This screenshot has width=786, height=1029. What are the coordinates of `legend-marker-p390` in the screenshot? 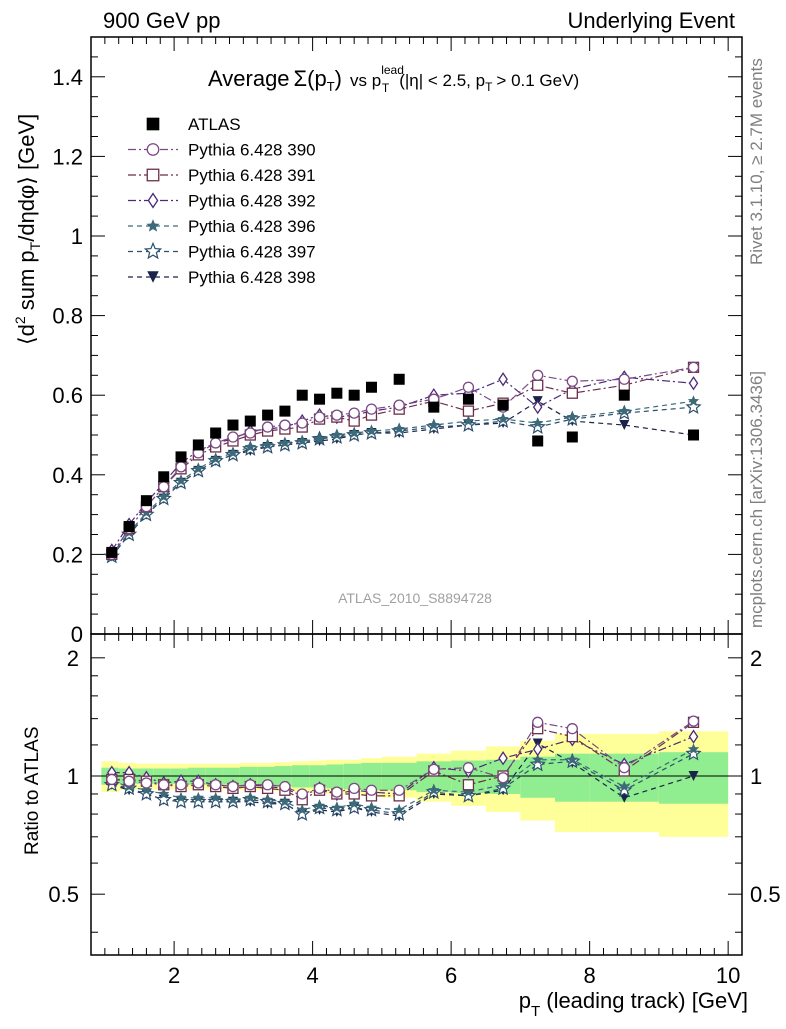 It's located at (153, 149).